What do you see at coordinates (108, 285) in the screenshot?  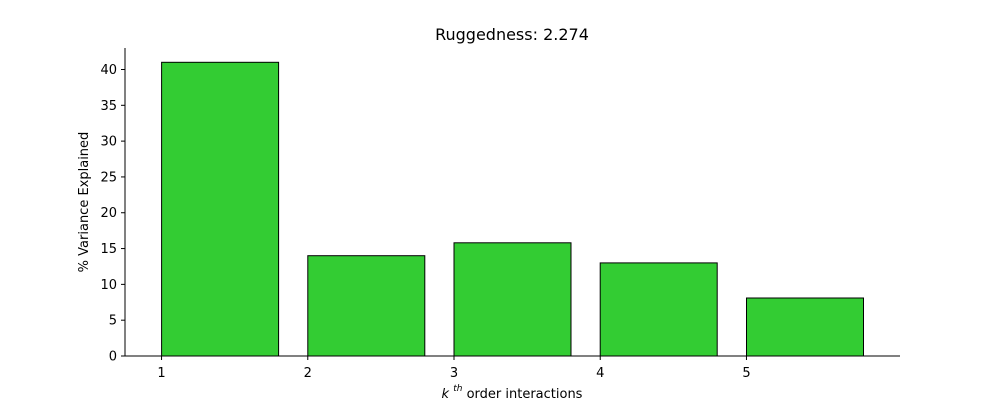 I see `y-tick-label-10: 10` at bounding box center [108, 285].